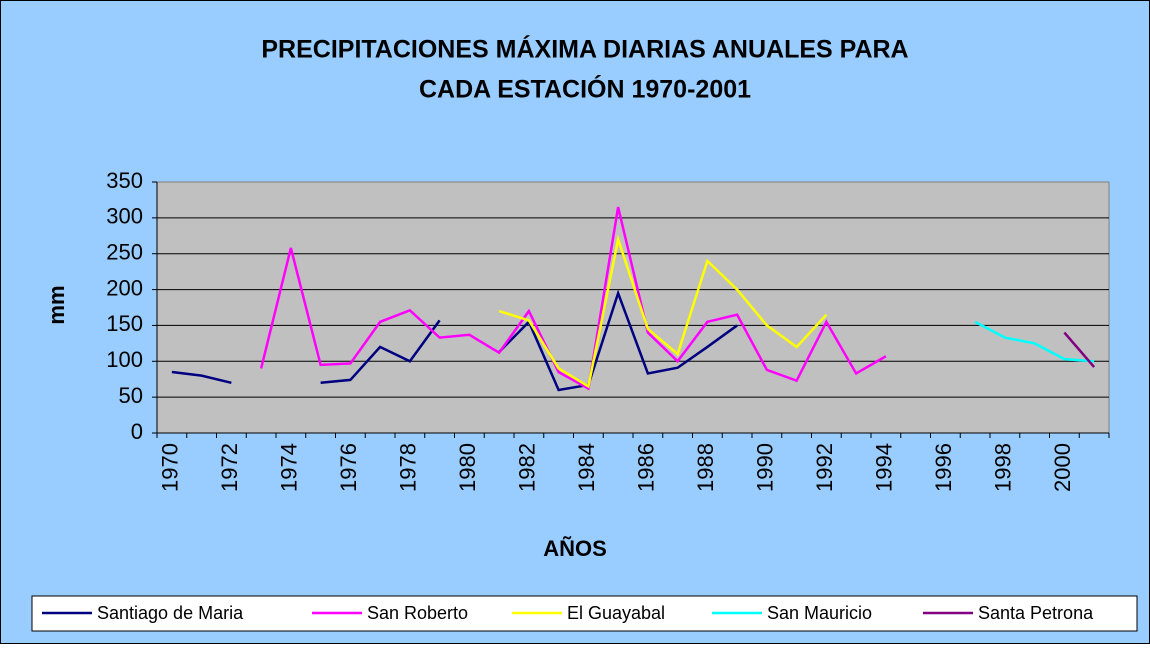 This screenshot has width=1150, height=649. I want to click on x-tick-label: 1980, so click(467, 467).